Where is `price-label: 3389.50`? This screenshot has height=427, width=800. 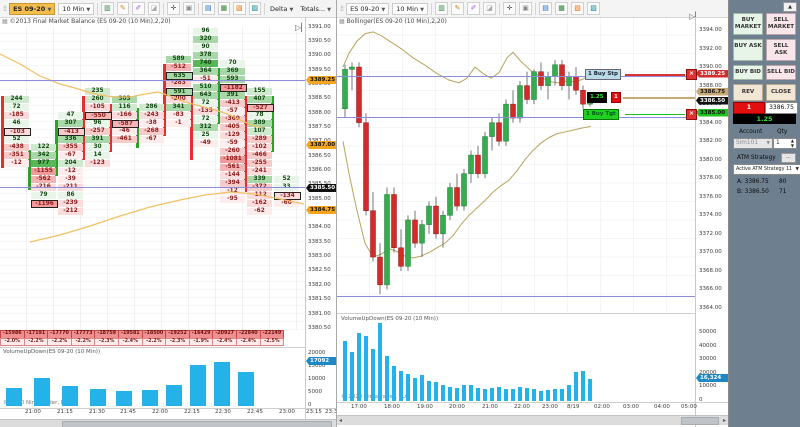 price-label: 3389.50 is located at coordinates (319, 69).